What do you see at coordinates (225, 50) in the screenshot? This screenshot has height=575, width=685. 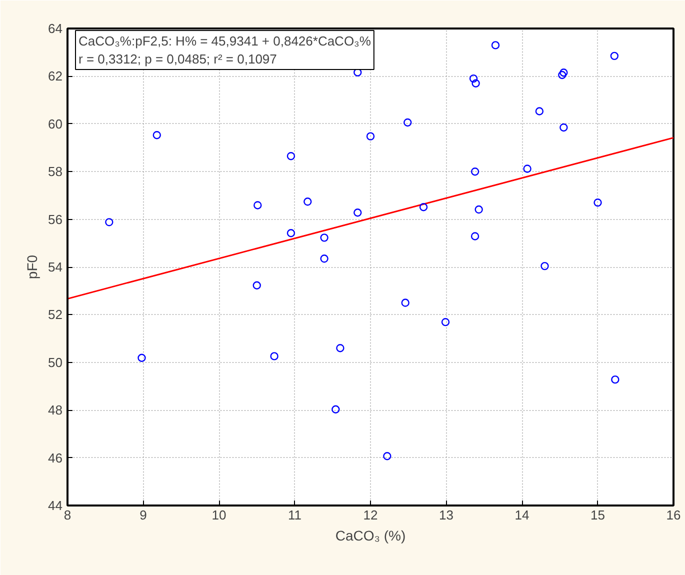 I see `annotation: CaCO₃%:pF2,5: H% = 45,9341 + 0,8426*CaCO₃% r = 0,3312; p = 0,0485; r² = 0,1097` at bounding box center [225, 50].